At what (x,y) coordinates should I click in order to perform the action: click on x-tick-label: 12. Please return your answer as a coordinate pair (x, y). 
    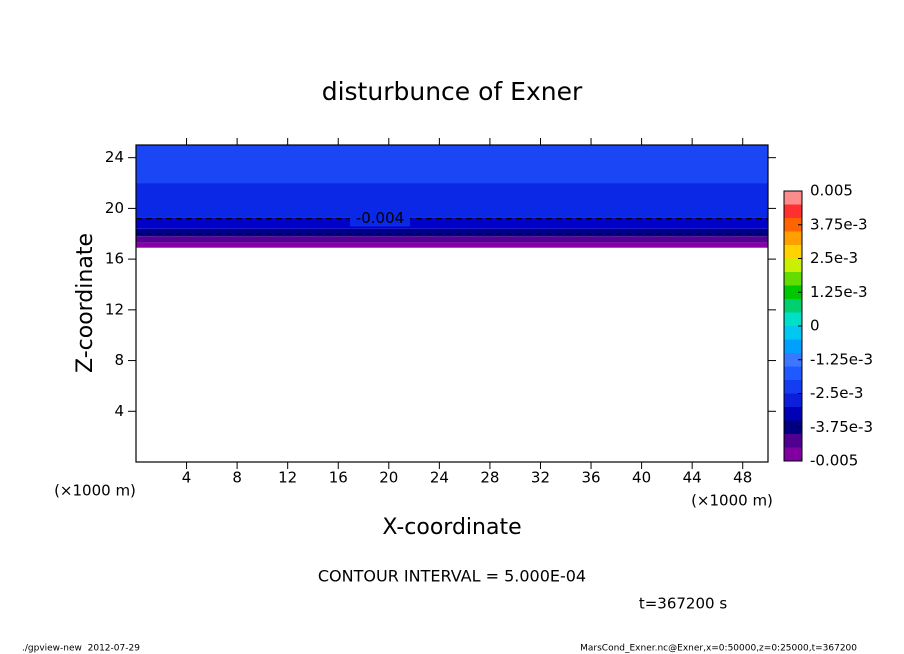
    Looking at the image, I should click on (287, 478).